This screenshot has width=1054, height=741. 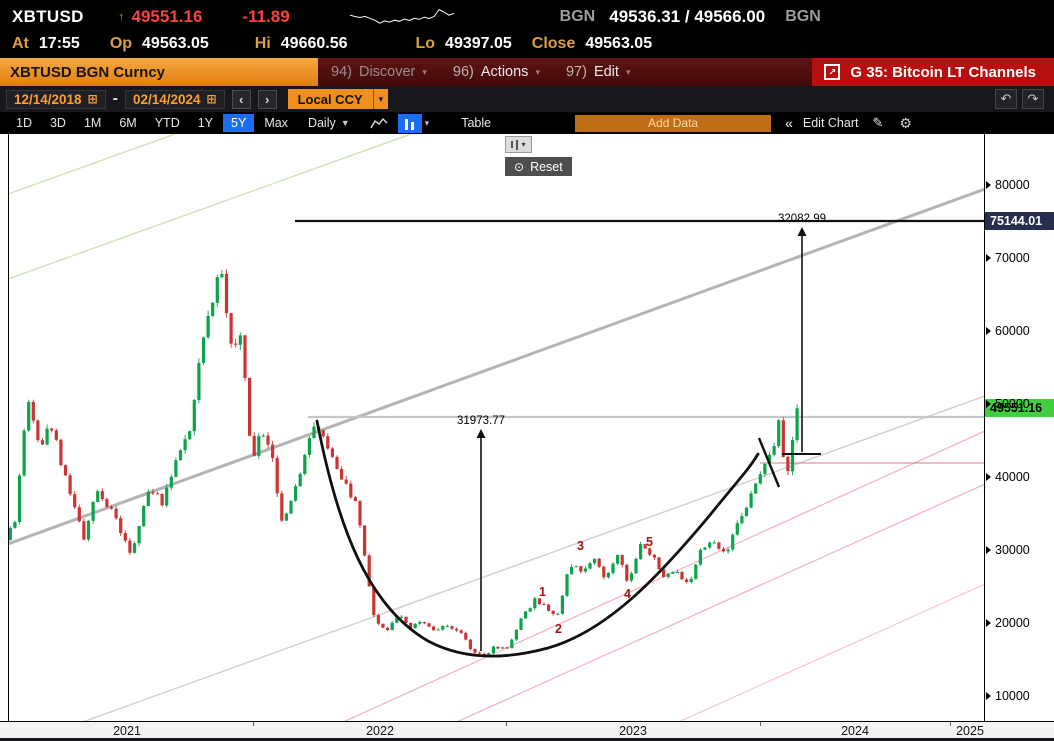 I want to click on svg-text: 1, so click(x=542, y=592).